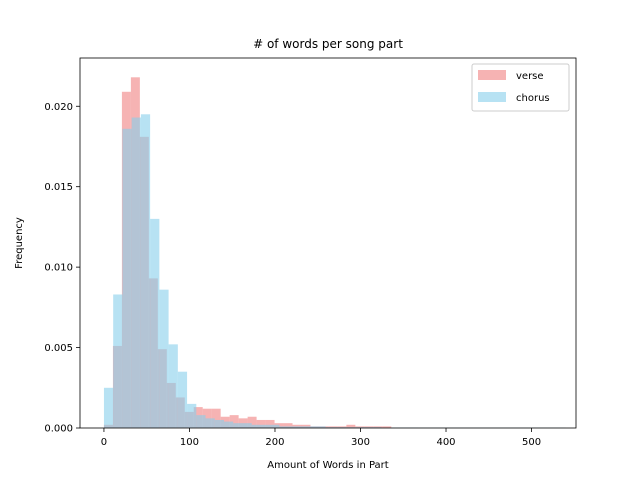  What do you see at coordinates (58, 429) in the screenshot?
I see `y-tick-label: 0.000` at bounding box center [58, 429].